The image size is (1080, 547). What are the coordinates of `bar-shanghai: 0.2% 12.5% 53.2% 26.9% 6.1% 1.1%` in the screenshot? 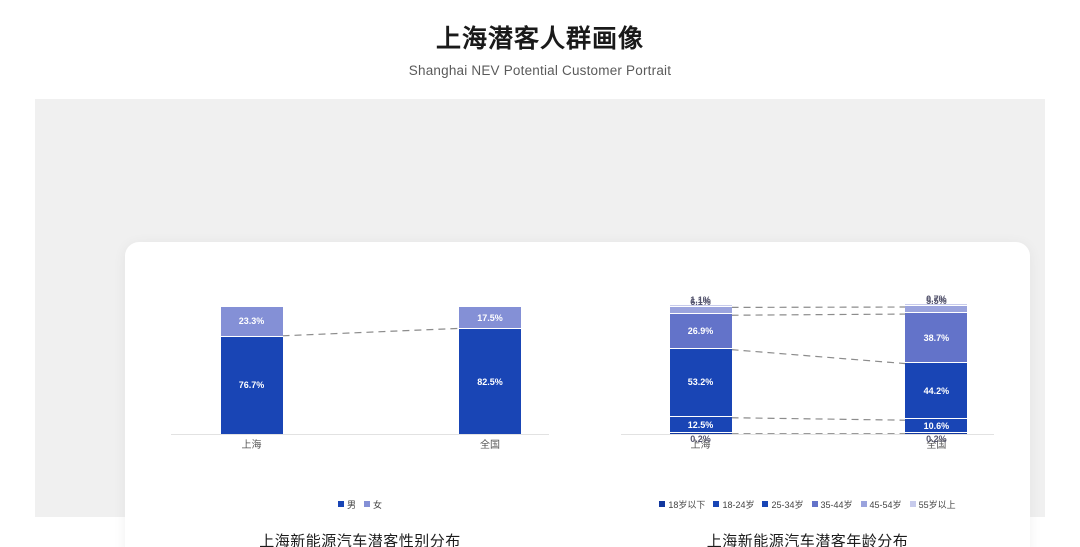 It's located at (700, 369).